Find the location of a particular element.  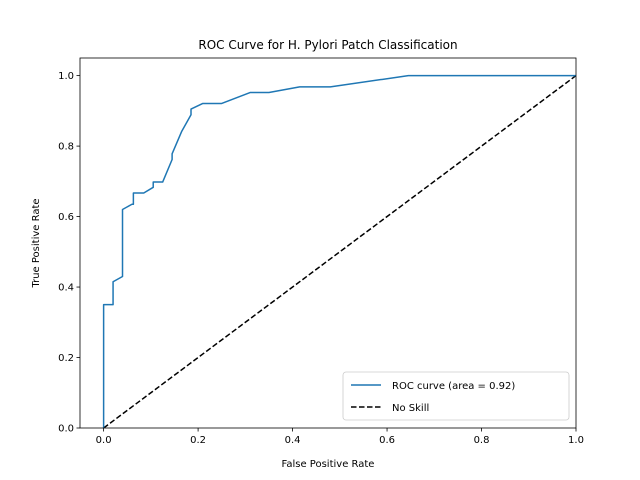

y-axis-label: True Positive Rate is located at coordinates (36, 243).